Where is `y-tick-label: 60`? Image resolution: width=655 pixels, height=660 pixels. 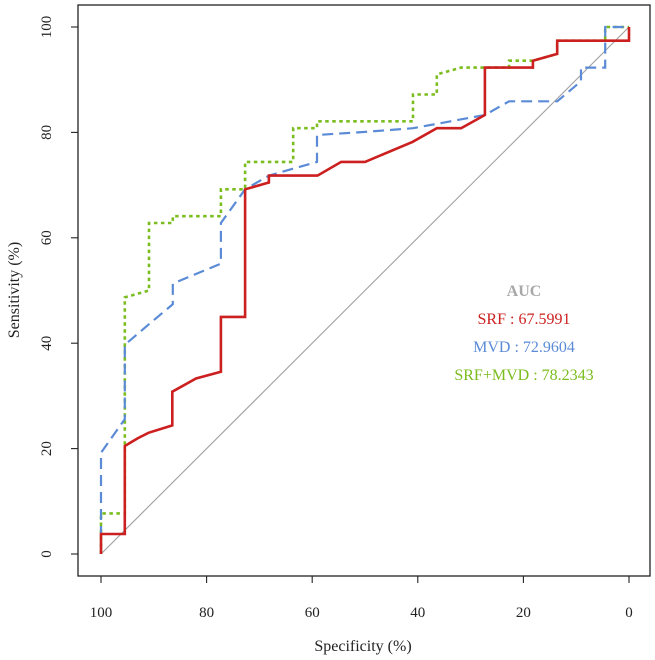 y-tick-label: 60 is located at coordinates (47, 237).